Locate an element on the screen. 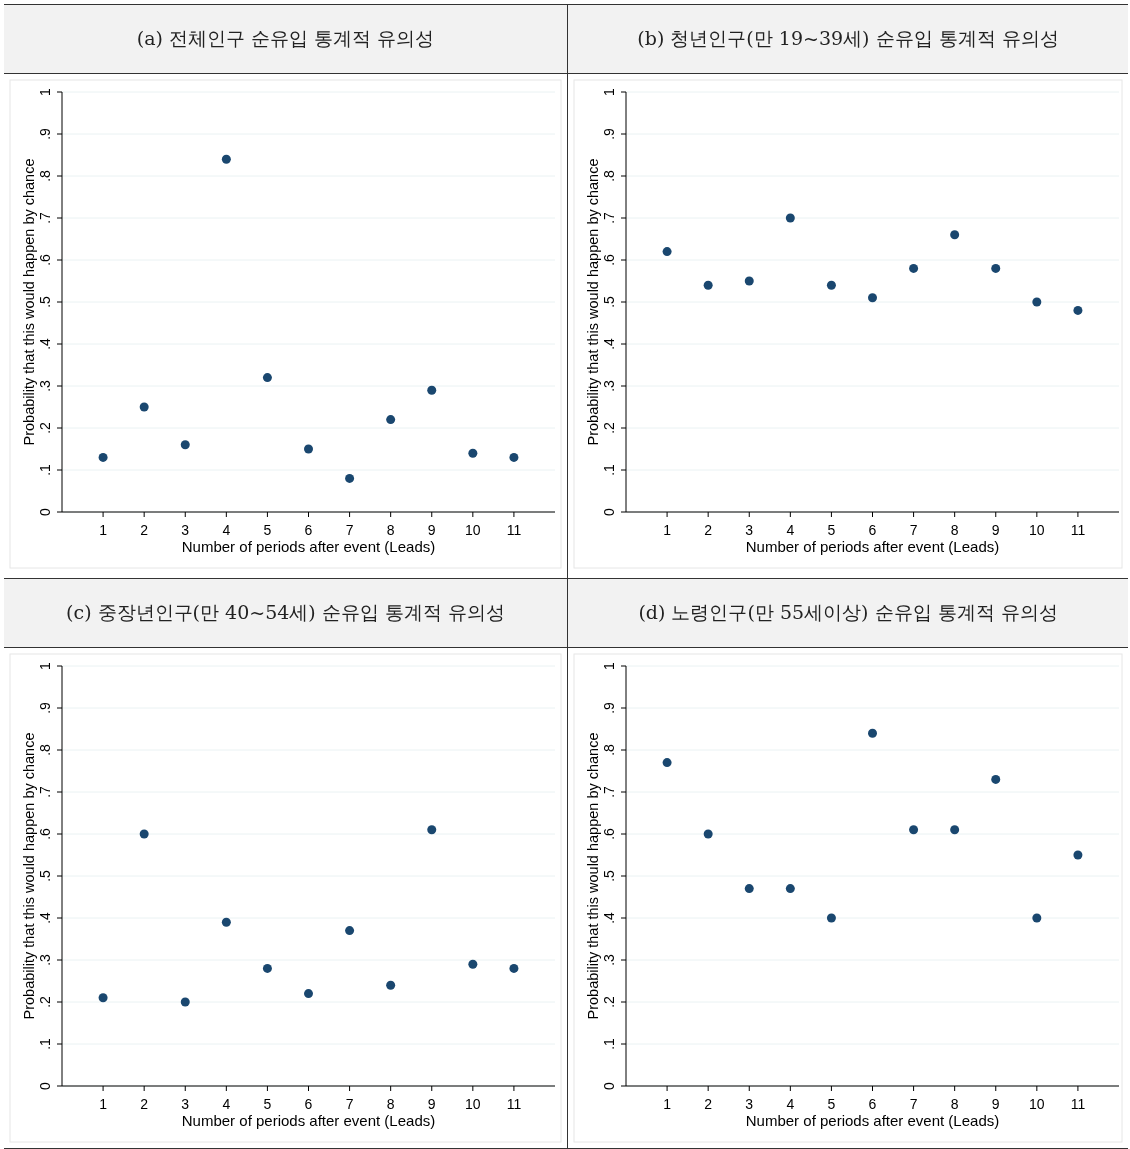 Image resolution: width=1130 pixels, height=1149 pixels. chart-title: (a) 전체인구 순유입 통계적 유의성 is located at coordinates (286, 39).